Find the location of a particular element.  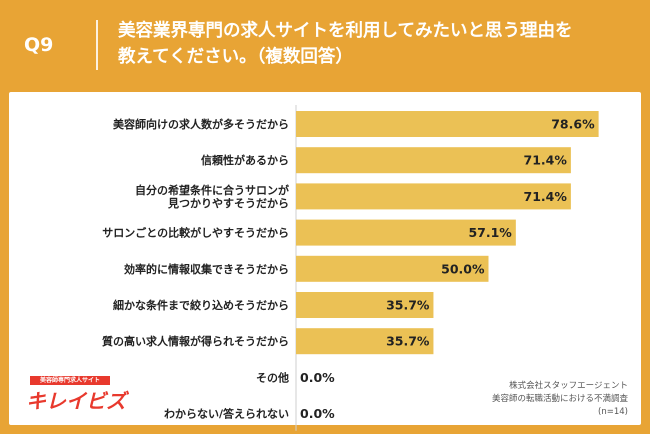

value-label: 57.1% is located at coordinates (490, 232).